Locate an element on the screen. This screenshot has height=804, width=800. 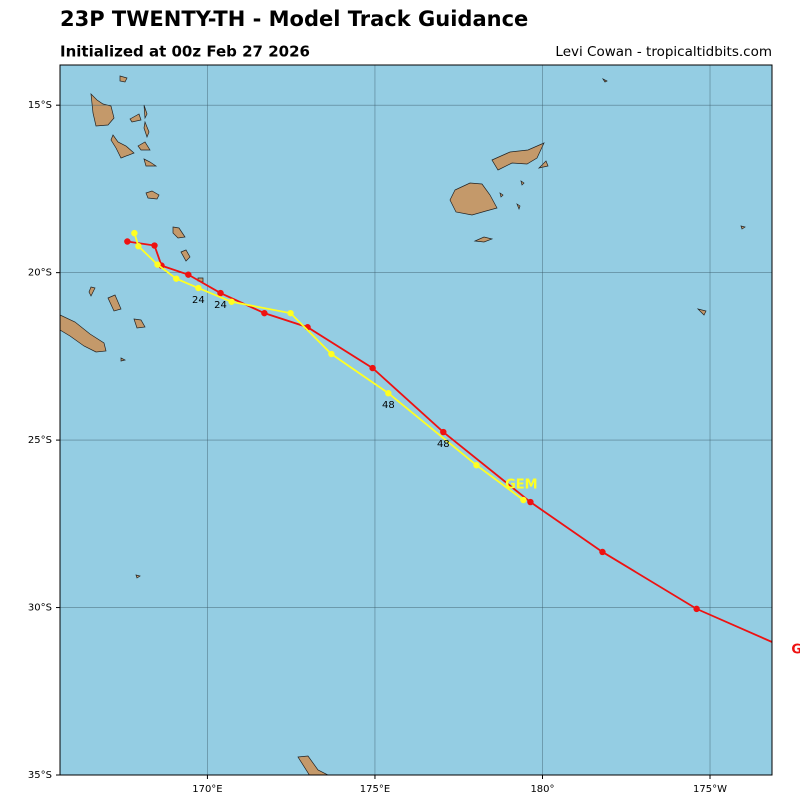
y-tick-label: 15°S is located at coordinates (40, 105).